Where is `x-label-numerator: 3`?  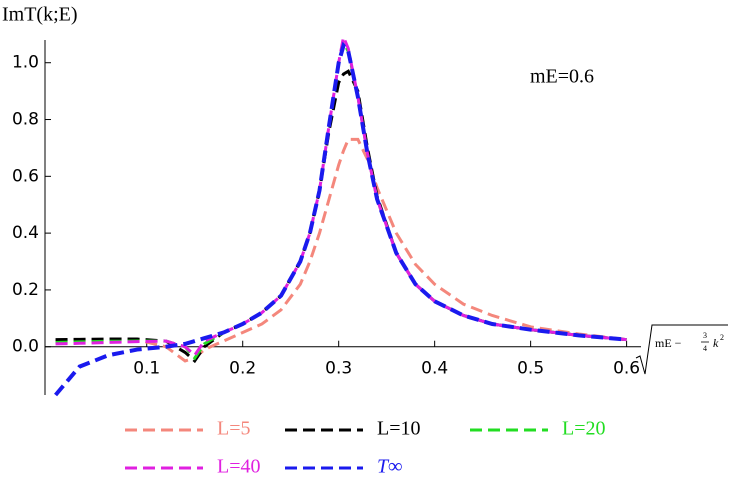 x-label-numerator: 3 is located at coordinates (705, 335).